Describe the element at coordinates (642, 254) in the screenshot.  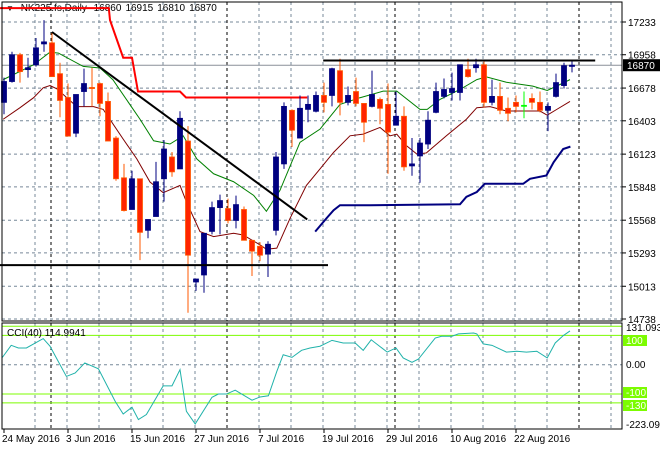
I see `price-axis-label: 15293` at that location.